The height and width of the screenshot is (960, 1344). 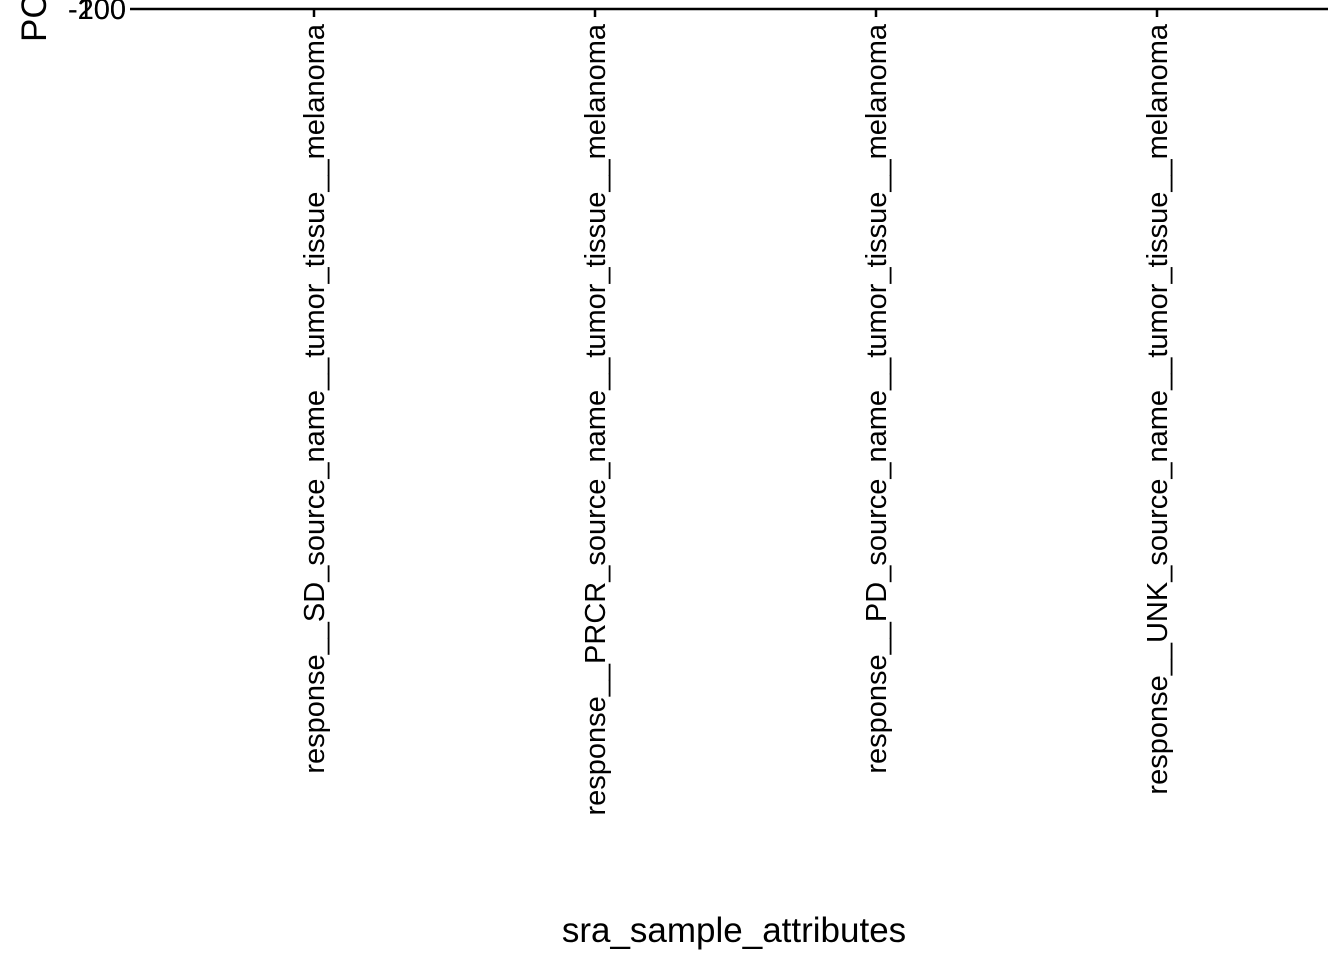 I want to click on y-tick-label: -200, so click(x=97, y=13).